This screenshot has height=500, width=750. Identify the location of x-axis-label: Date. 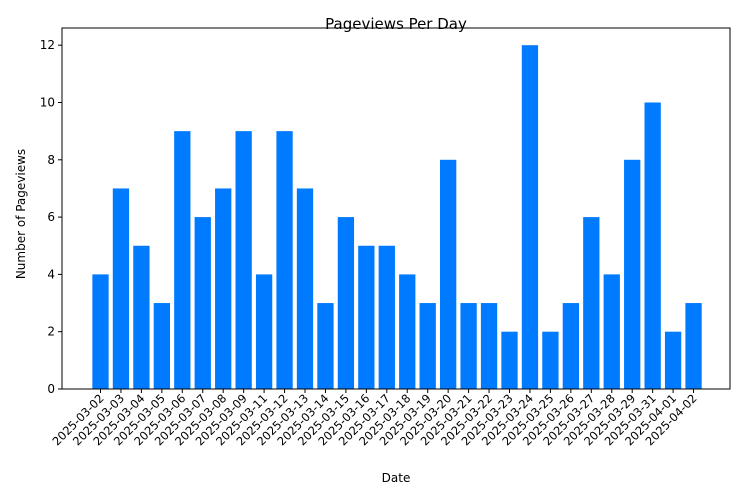
(396, 478).